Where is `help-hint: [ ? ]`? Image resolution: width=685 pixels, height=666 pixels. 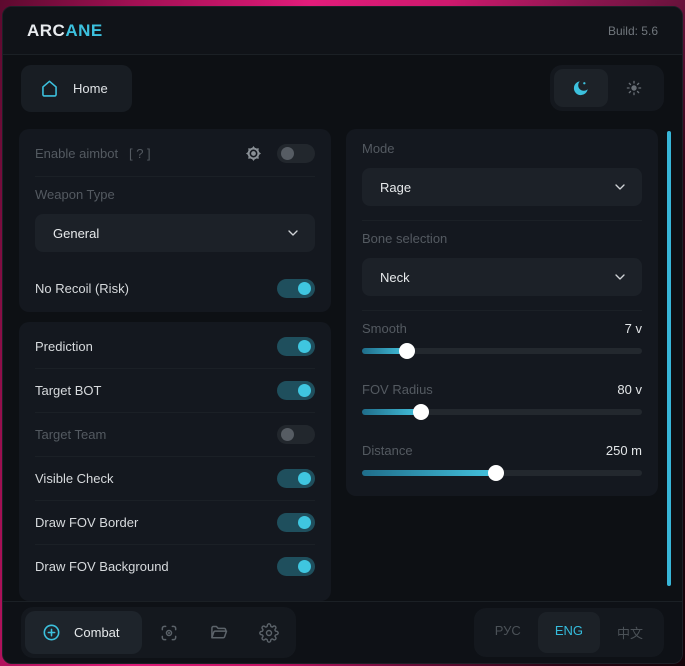
help-hint: [ ? ] is located at coordinates (139, 153).